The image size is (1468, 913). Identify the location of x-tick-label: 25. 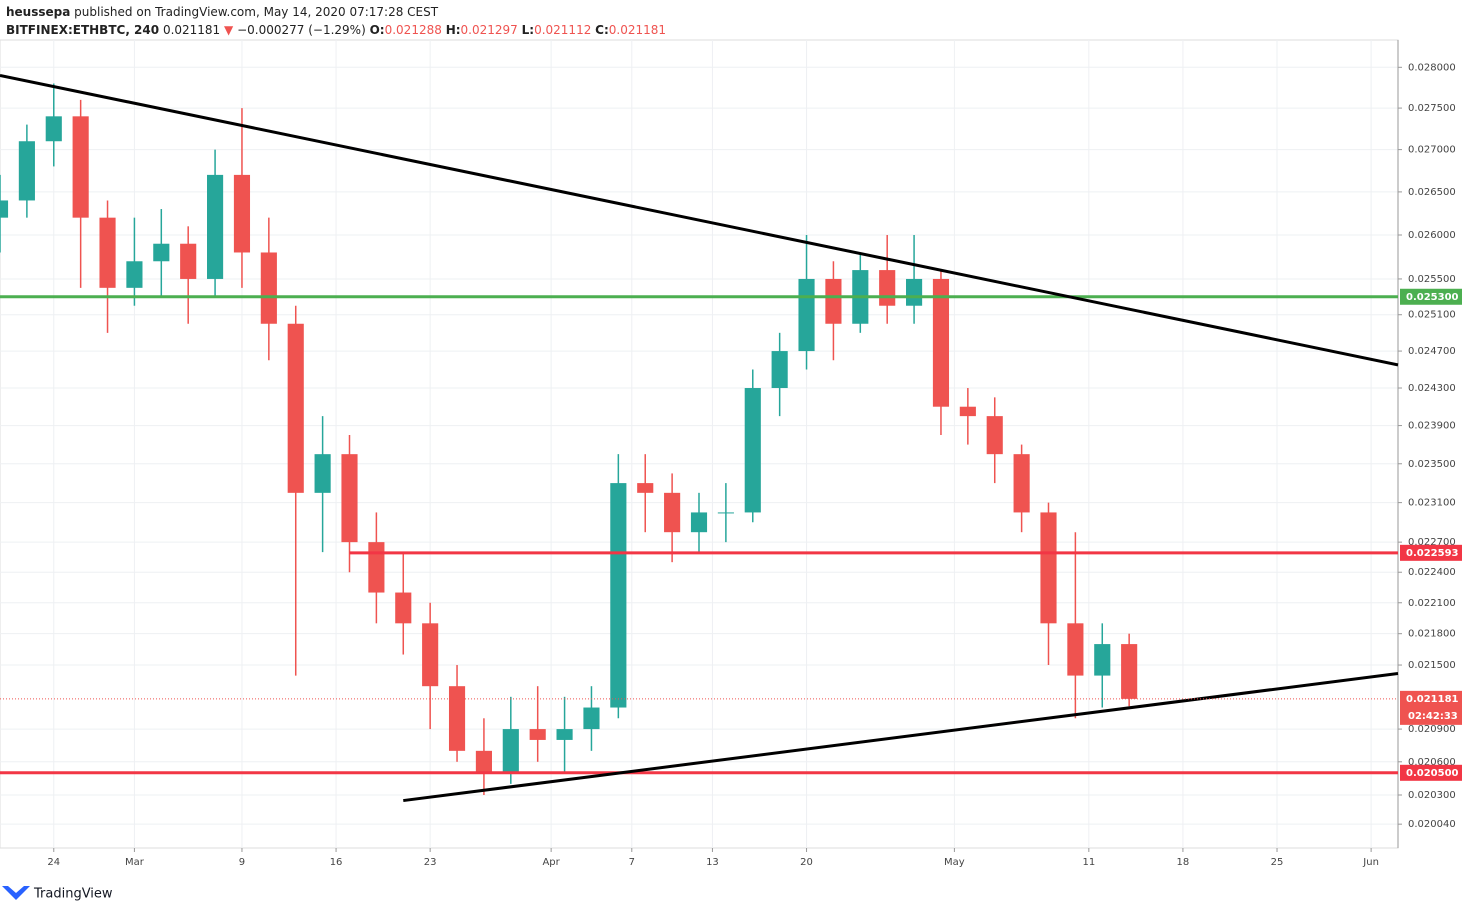
(1277, 862).